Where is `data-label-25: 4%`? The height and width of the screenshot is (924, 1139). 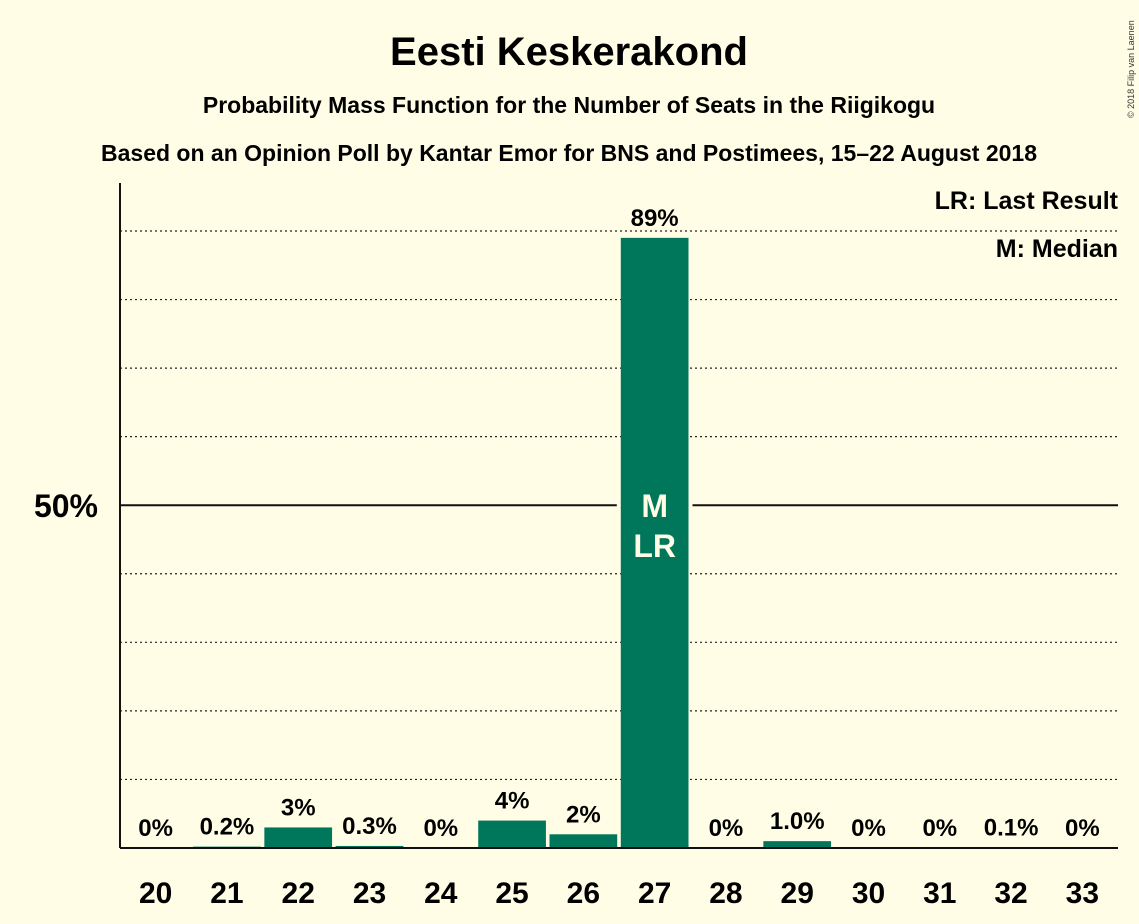 data-label-25: 4% is located at coordinates (512, 801).